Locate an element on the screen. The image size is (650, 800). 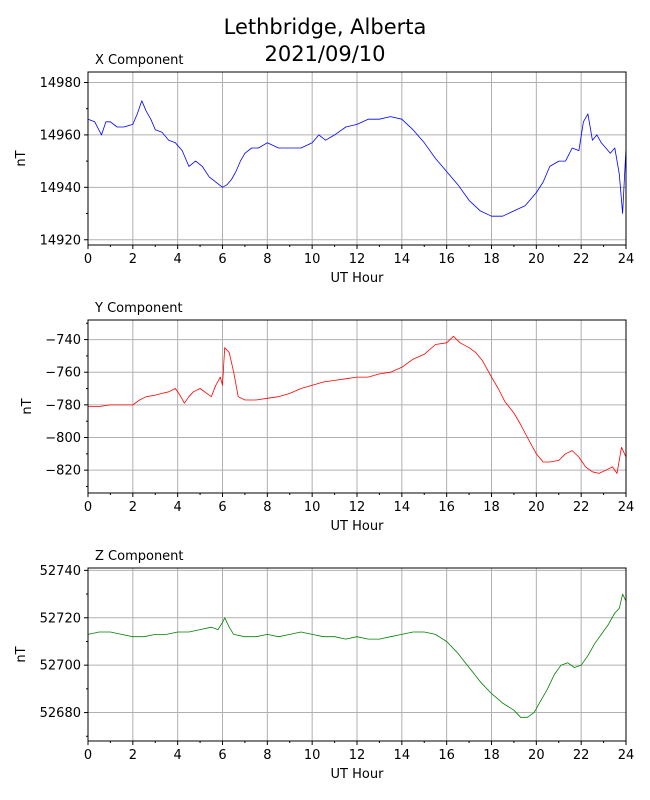
y-component-ytick-label-4: −740 is located at coordinates (63, 340).